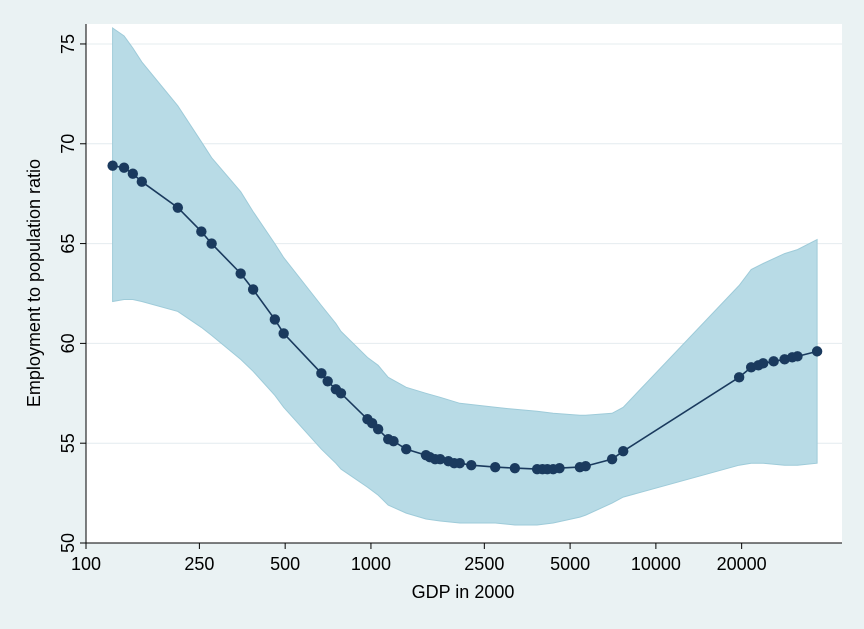 Image resolution: width=864 pixels, height=629 pixels. Describe the element at coordinates (68, 244) in the screenshot. I see `y-tick-label: 65` at that location.